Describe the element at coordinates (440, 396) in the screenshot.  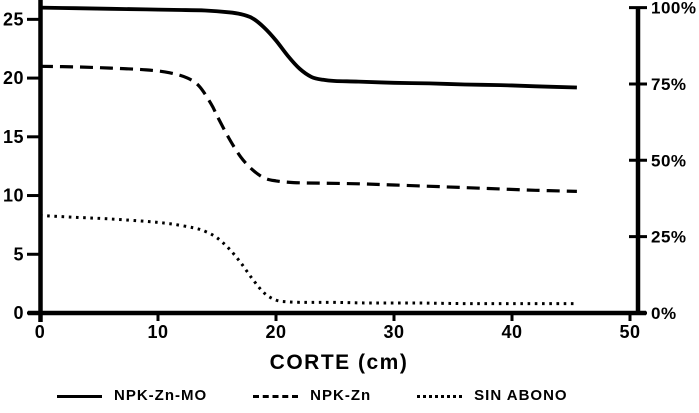
I see `dotted-line-icon` at that location.